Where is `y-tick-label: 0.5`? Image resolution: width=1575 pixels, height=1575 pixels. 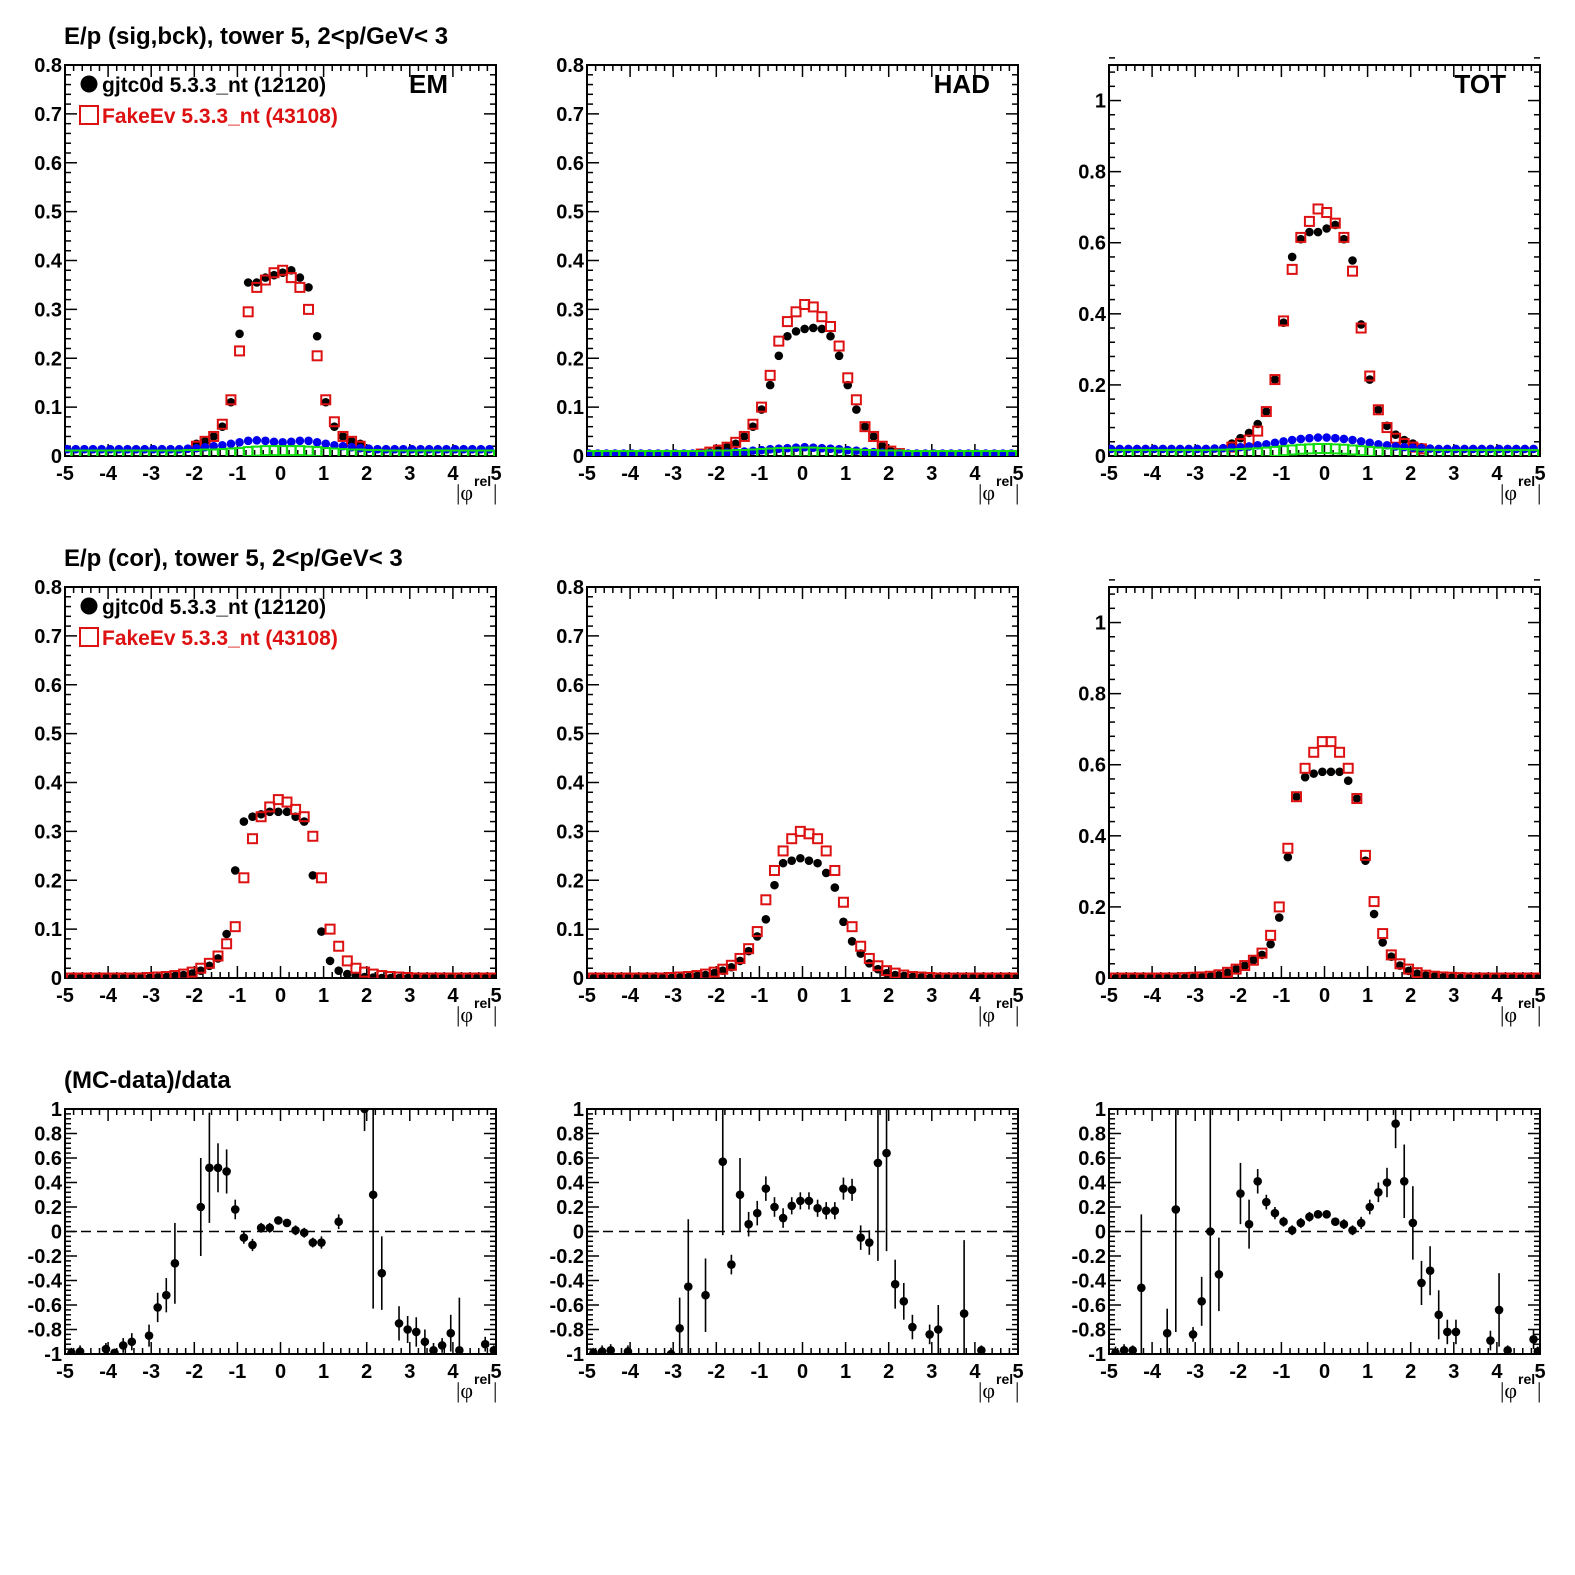
y-tick-label: 0.5 is located at coordinates (570, 735).